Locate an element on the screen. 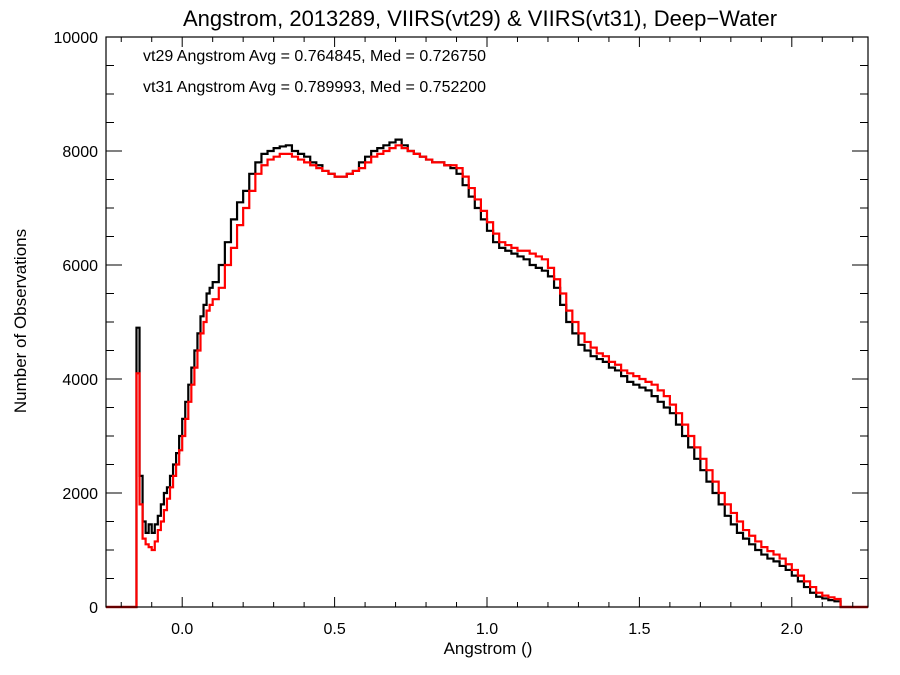 The width and height of the screenshot is (900, 675). y-tick-label: 8000 is located at coordinates (80, 152).